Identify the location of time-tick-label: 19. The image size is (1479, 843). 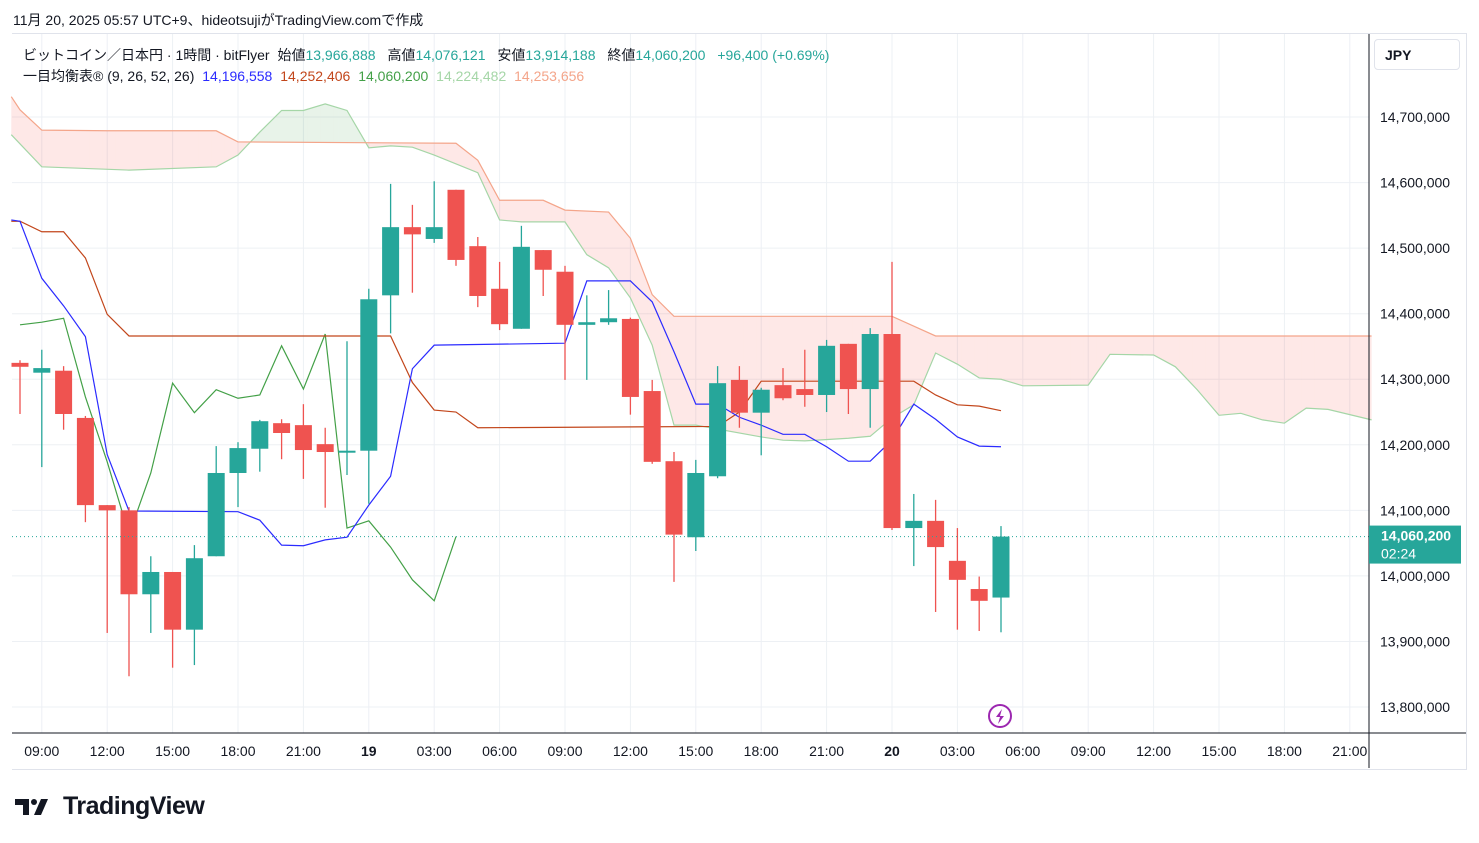
(369, 751).